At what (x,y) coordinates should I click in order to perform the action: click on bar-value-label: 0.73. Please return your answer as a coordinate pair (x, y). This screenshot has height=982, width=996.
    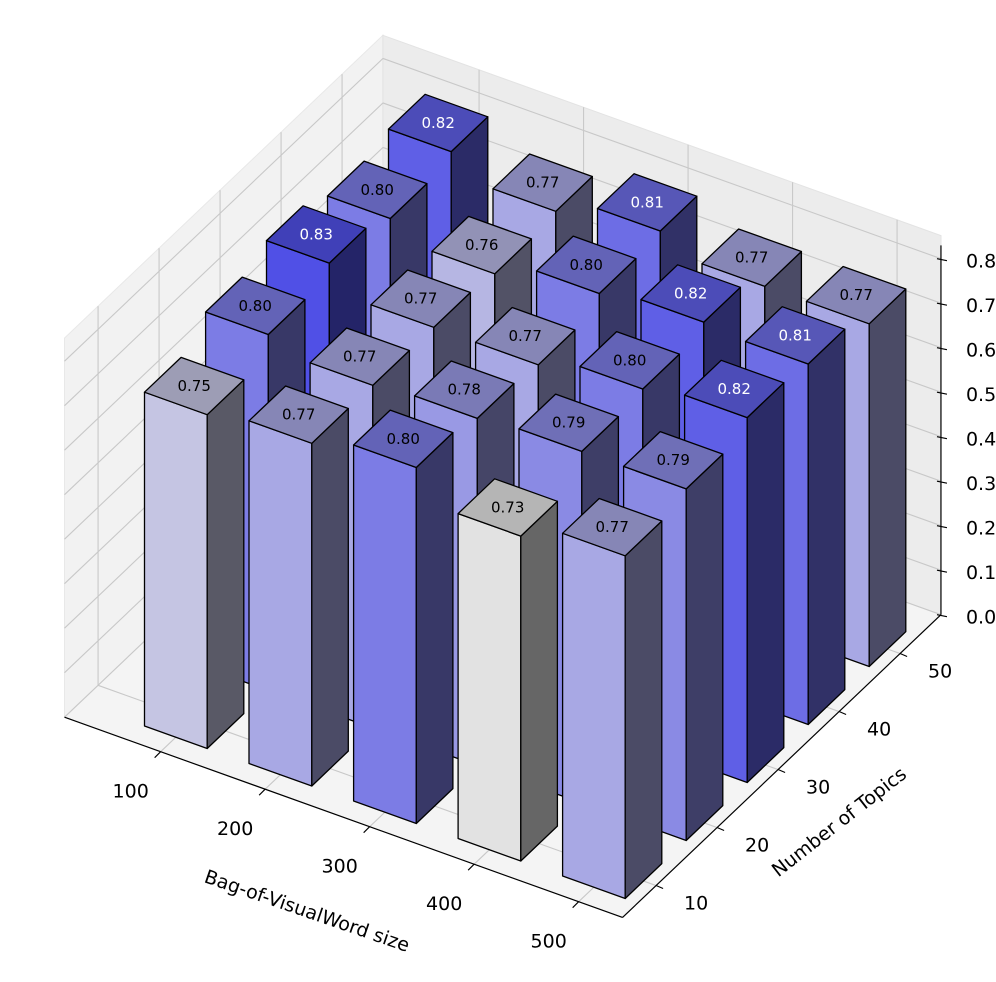
    Looking at the image, I should click on (507, 508).